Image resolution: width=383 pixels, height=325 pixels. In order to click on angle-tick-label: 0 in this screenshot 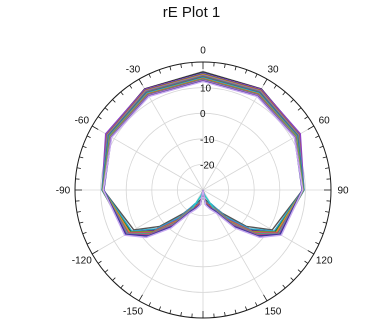, I will do `click(203, 51)`.